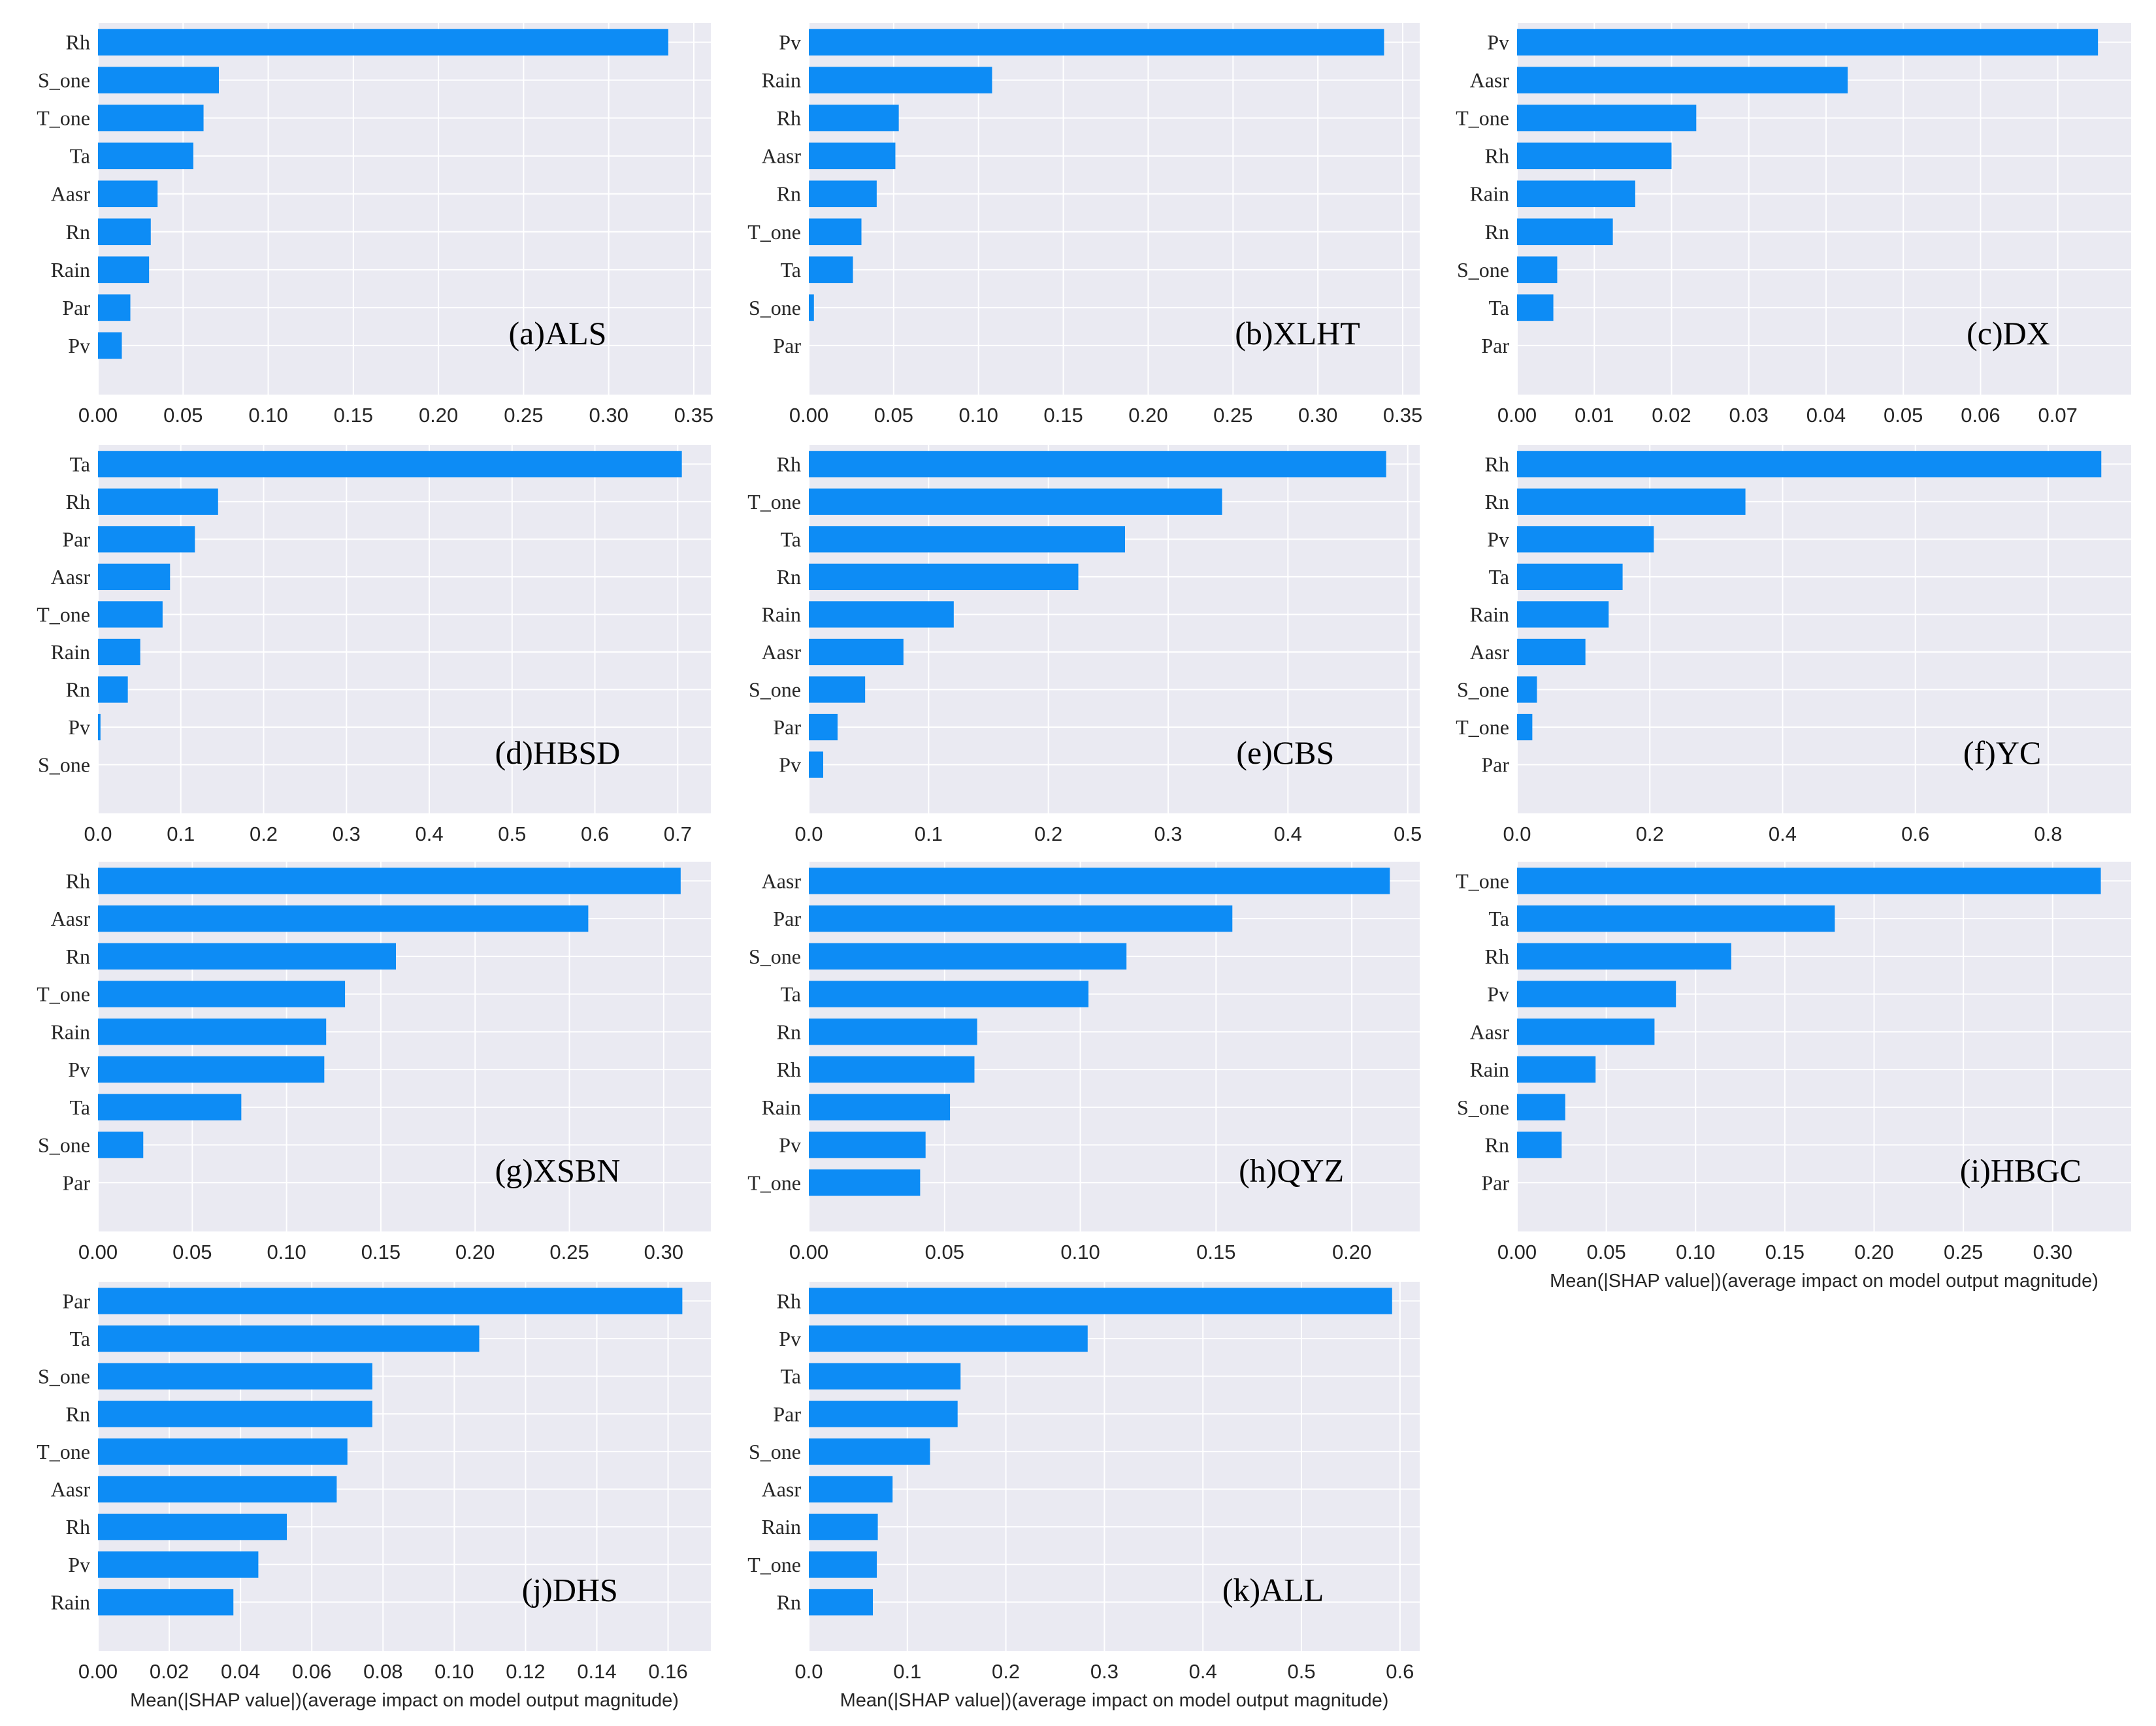 The width and height of the screenshot is (2156, 1726). Describe the element at coordinates (382, 1671) in the screenshot. I see `x-tick-label: 0.08` at that location.